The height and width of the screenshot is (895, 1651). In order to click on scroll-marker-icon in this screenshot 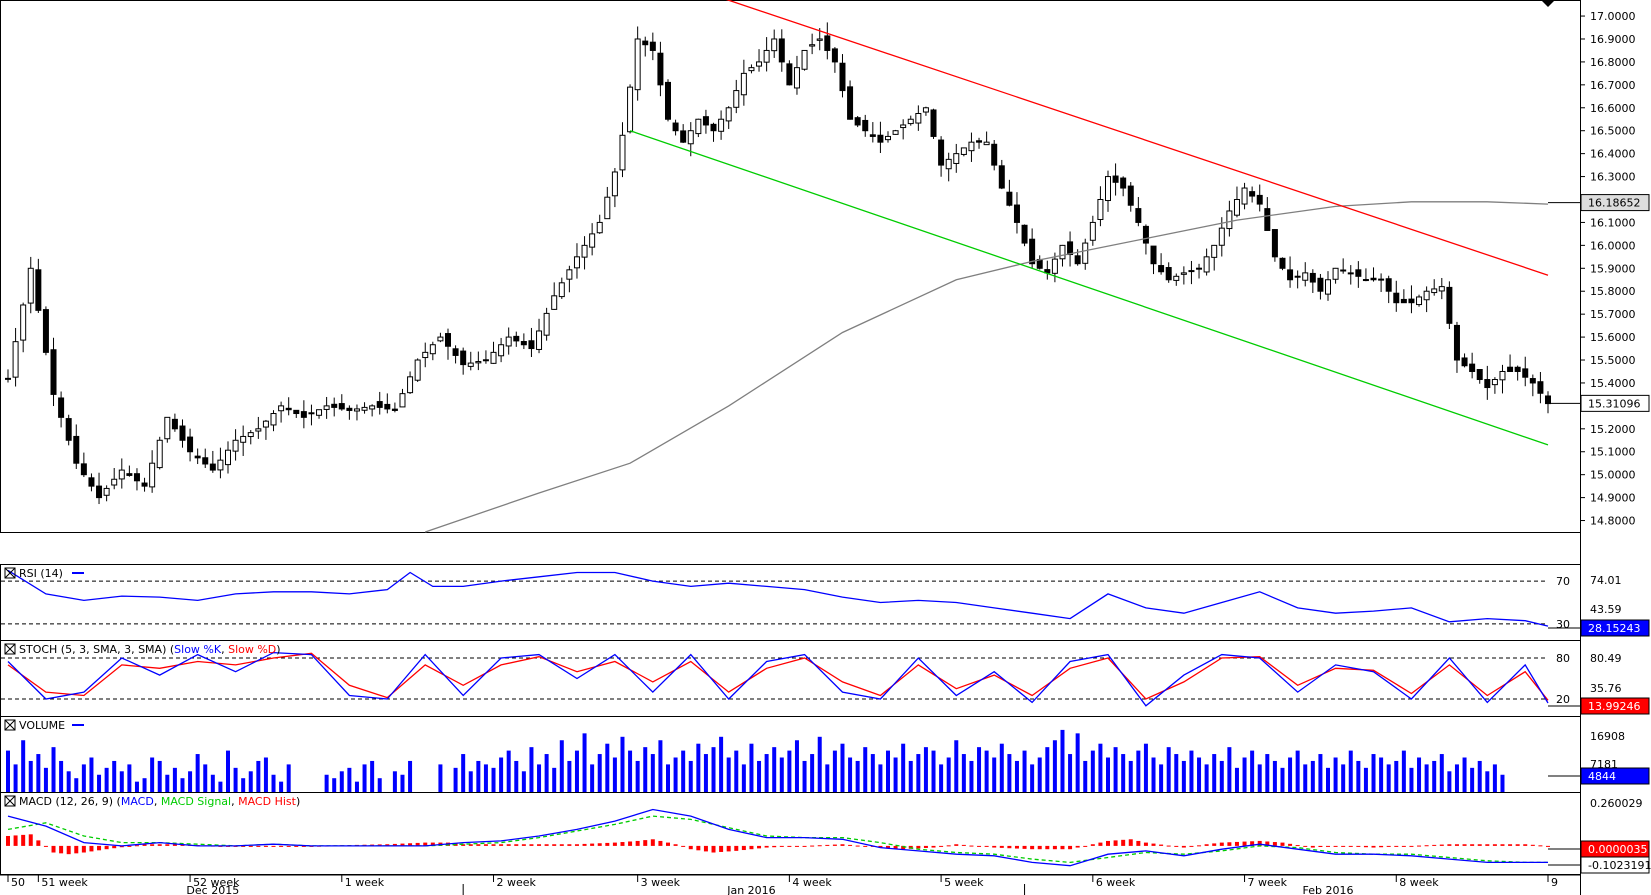, I will do `click(1548, 3)`.